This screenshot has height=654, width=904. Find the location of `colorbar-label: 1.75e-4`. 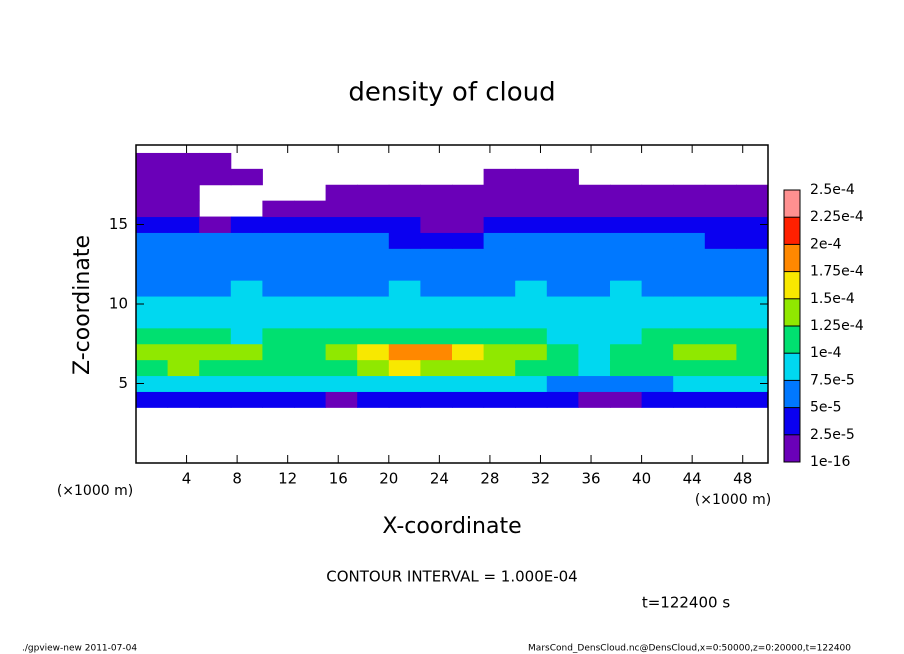

colorbar-label: 1.75e-4 is located at coordinates (837, 272).